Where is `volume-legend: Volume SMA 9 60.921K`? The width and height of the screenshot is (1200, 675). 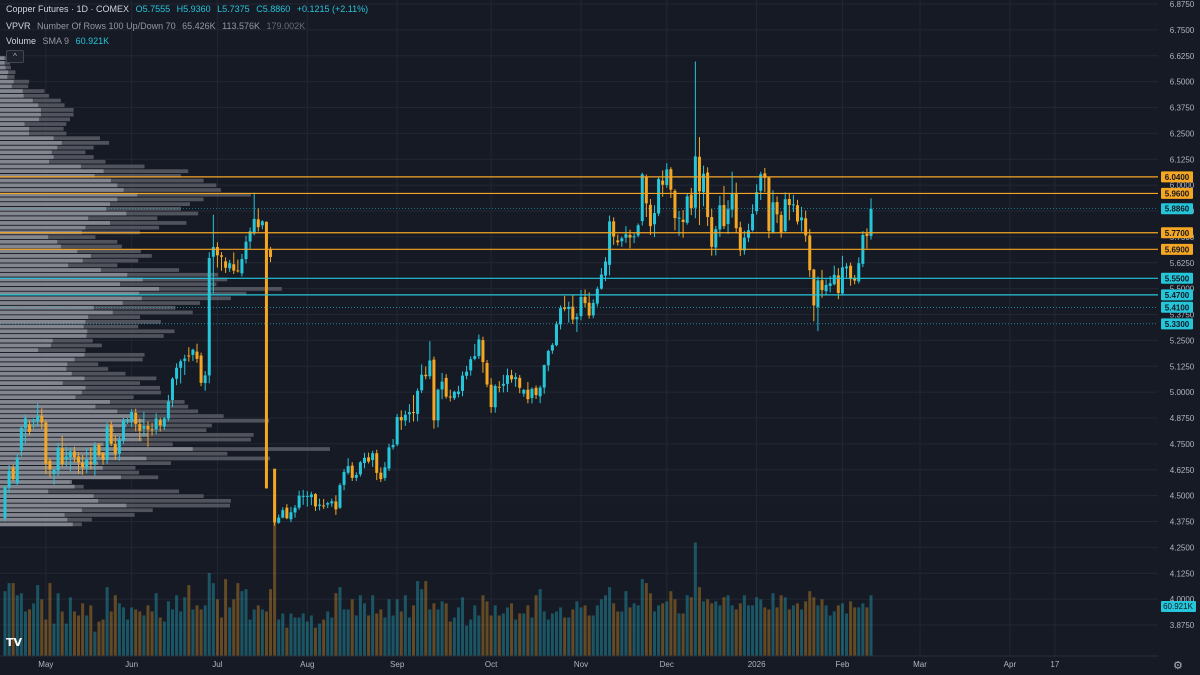
volume-legend: Volume SMA 9 60.921K is located at coordinates (59, 41).